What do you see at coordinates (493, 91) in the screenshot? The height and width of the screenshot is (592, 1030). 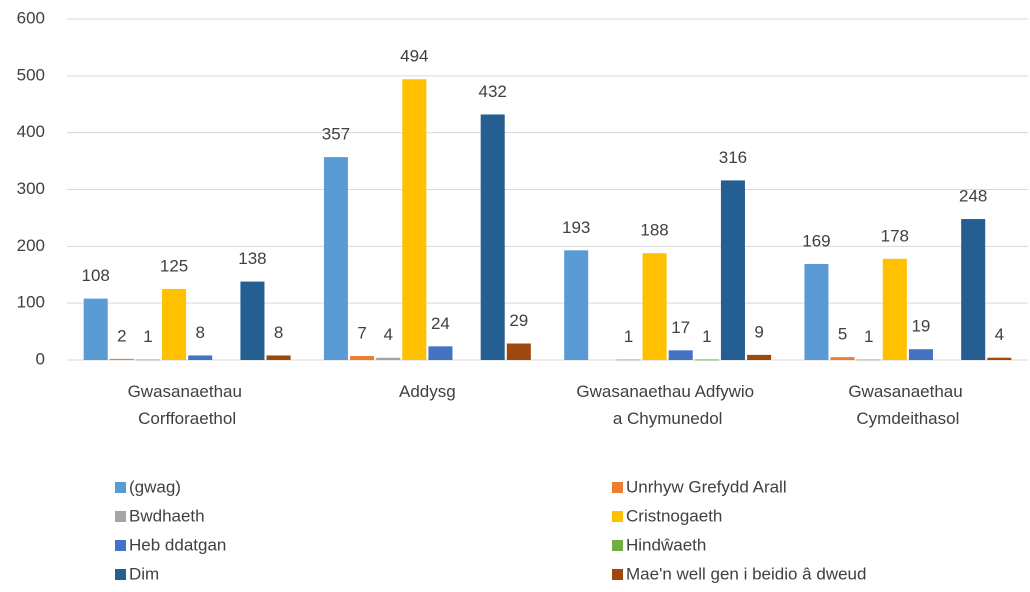 I see `data-label: 432` at bounding box center [493, 91].